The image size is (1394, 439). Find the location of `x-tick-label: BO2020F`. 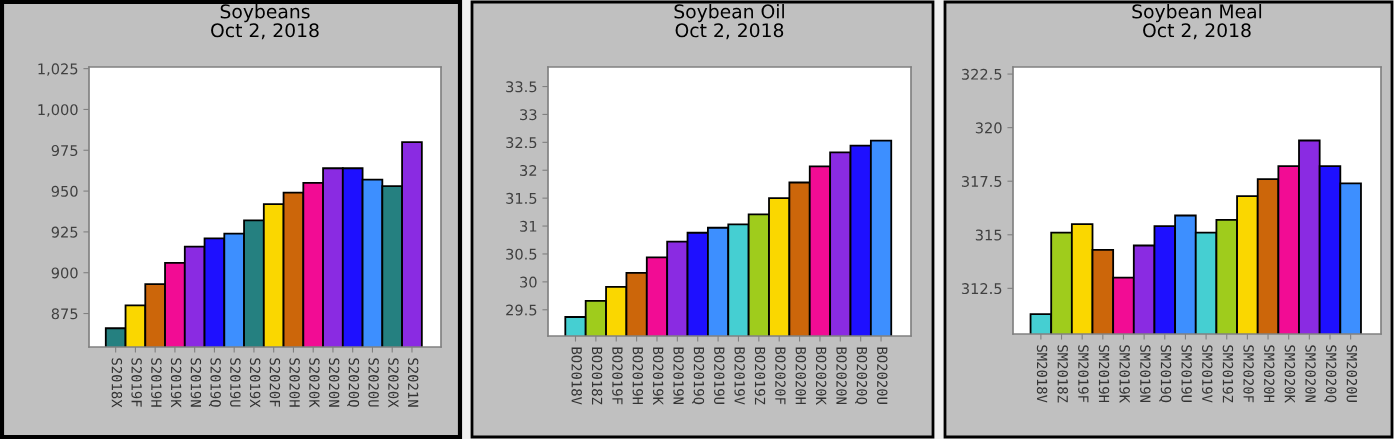

x-tick-label: BO2020F is located at coordinates (780, 376).